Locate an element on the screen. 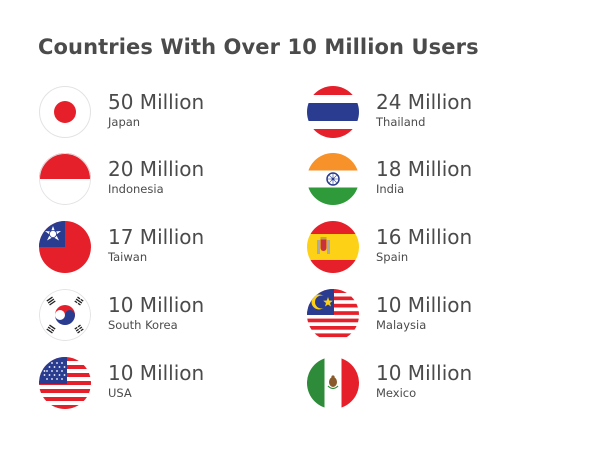 The width and height of the screenshot is (600, 458). south-korea-flag-icon is located at coordinates (65, 315).